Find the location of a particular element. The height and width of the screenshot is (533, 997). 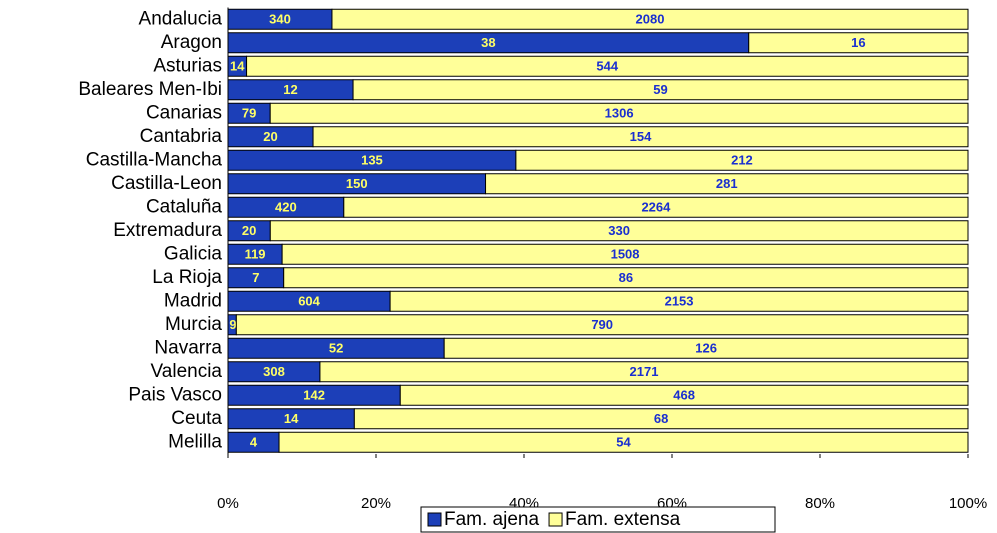

data-label: 54 is located at coordinates (623, 442).